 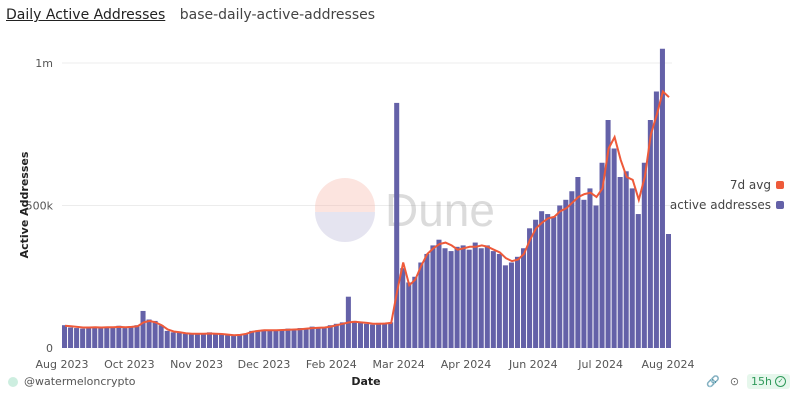 What do you see at coordinates (86, 15) in the screenshot?
I see `query-title-link: Daily Active Addresses` at bounding box center [86, 15].